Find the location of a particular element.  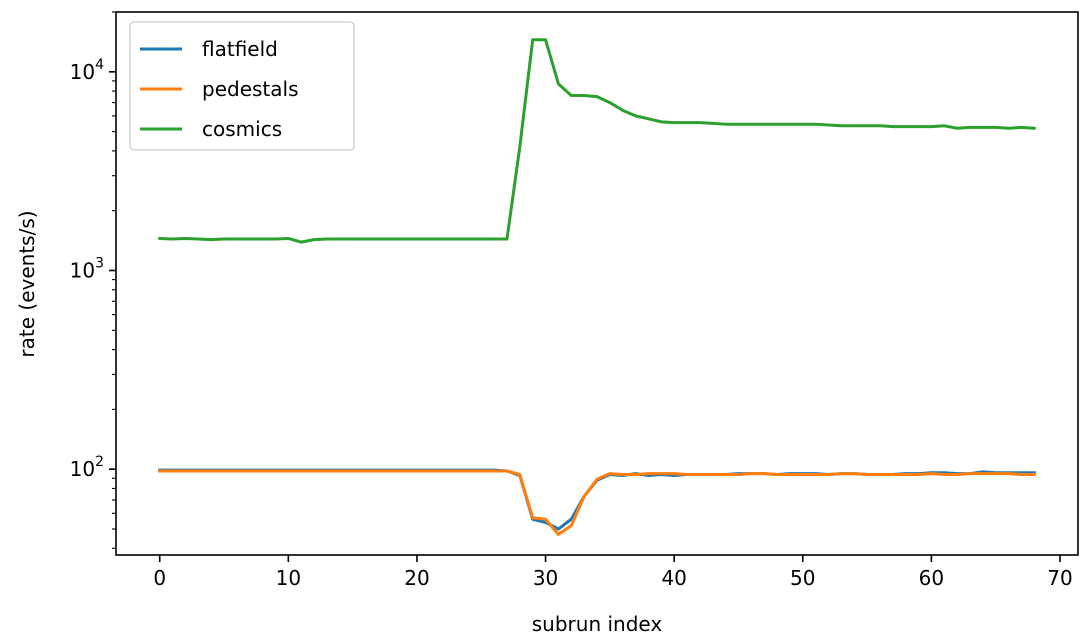

x-tick-label-50: 50 is located at coordinates (802, 578).